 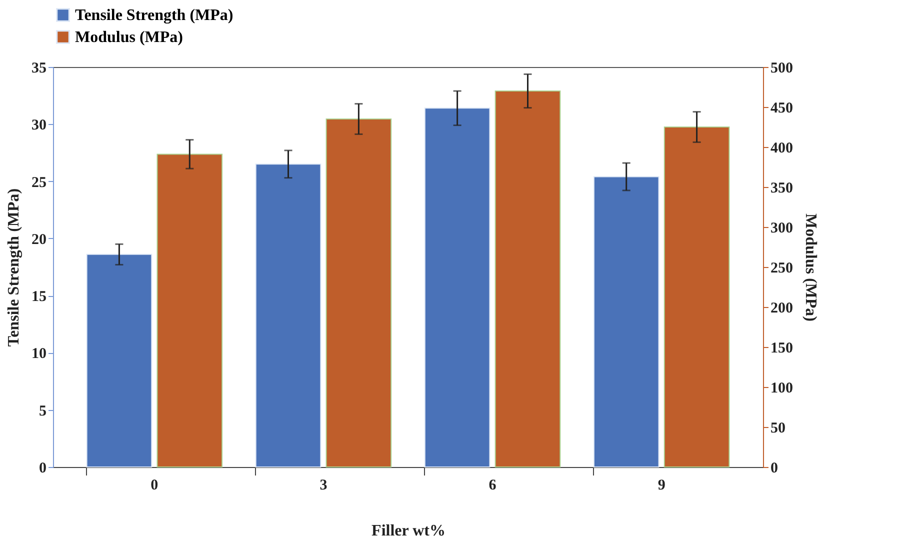 I want to click on y2-tick-label: 50, so click(x=778, y=428).